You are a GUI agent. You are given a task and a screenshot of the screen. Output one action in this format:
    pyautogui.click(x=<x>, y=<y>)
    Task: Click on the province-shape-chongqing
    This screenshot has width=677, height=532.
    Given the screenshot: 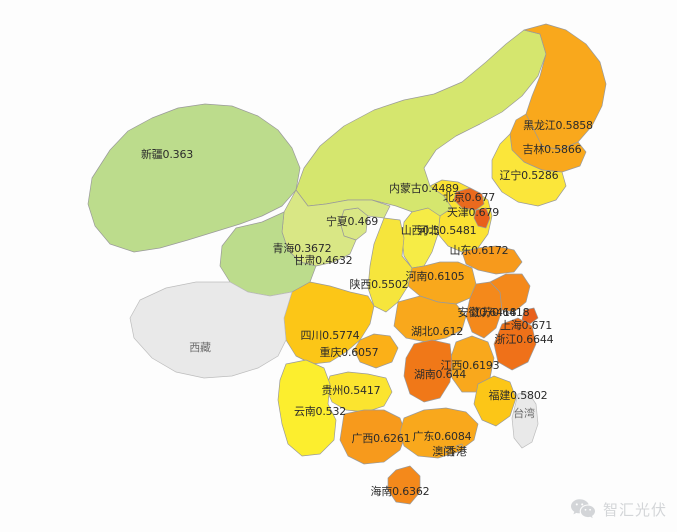 What is the action you would take?
    pyautogui.click(x=376, y=351)
    